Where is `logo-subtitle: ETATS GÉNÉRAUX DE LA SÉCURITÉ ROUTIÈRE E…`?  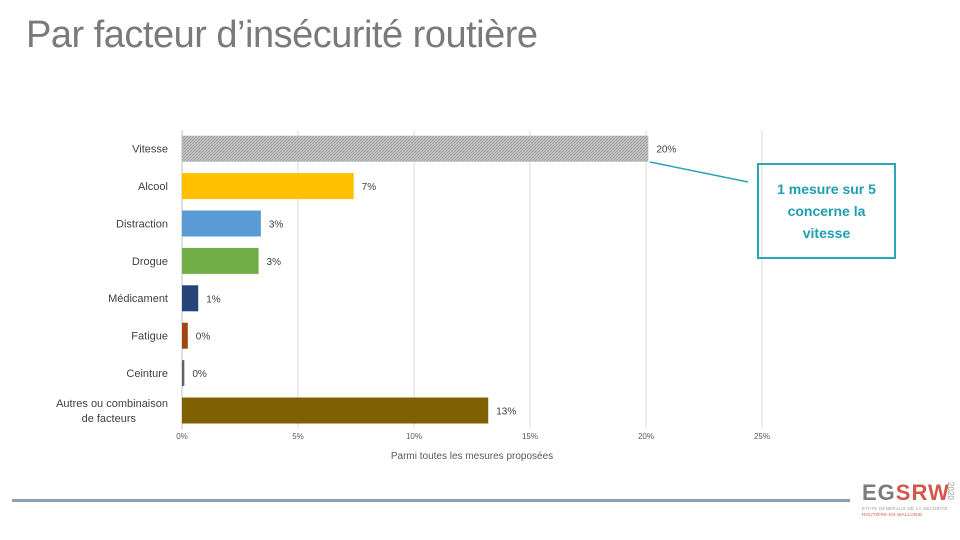 logo-subtitle: ETATS GÉNÉRAUX DE LA SÉCURITÉ ROUTIÈRE E… is located at coordinates (905, 511).